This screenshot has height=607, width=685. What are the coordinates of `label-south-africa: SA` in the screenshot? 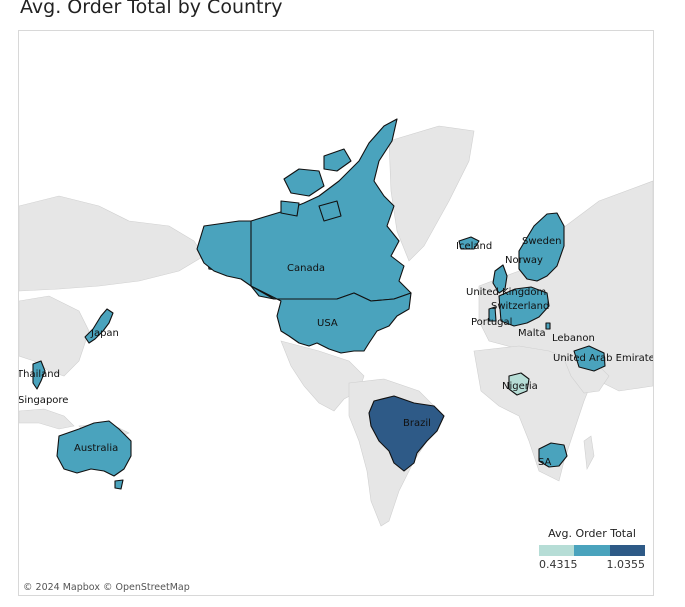 It's located at (545, 462).